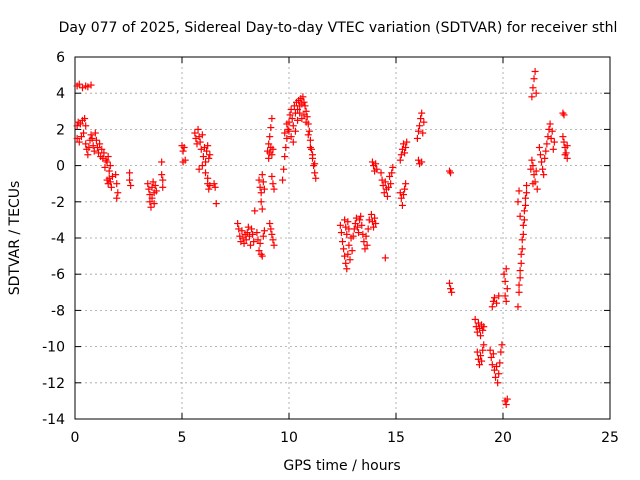  What do you see at coordinates (396, 438) in the screenshot?
I see `x-tick-label: 15` at bounding box center [396, 438].